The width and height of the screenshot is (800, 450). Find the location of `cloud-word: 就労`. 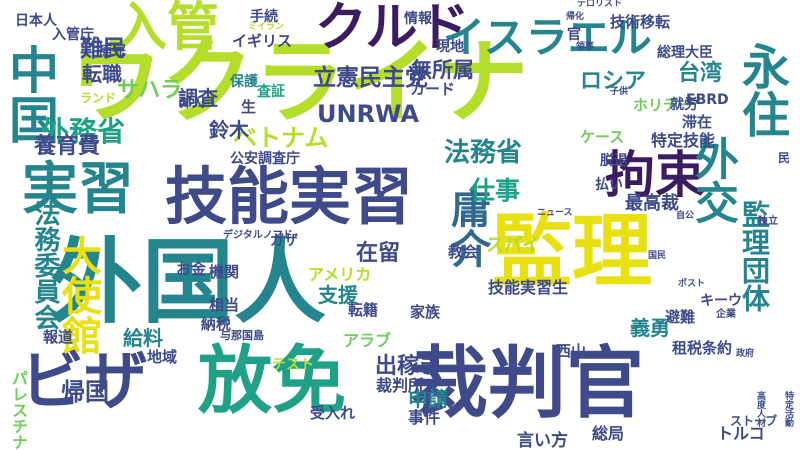

cloud-word: 就労 is located at coordinates (684, 105).